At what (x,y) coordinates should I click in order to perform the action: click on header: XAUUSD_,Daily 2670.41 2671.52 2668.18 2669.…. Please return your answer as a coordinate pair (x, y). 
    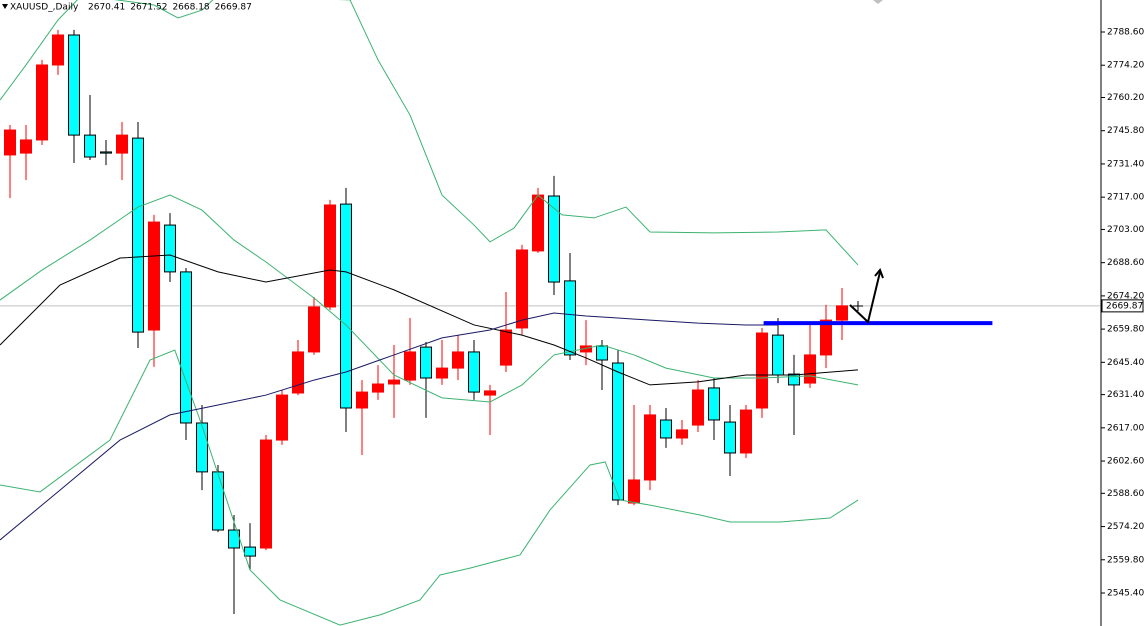
    Looking at the image, I should click on (131, 8).